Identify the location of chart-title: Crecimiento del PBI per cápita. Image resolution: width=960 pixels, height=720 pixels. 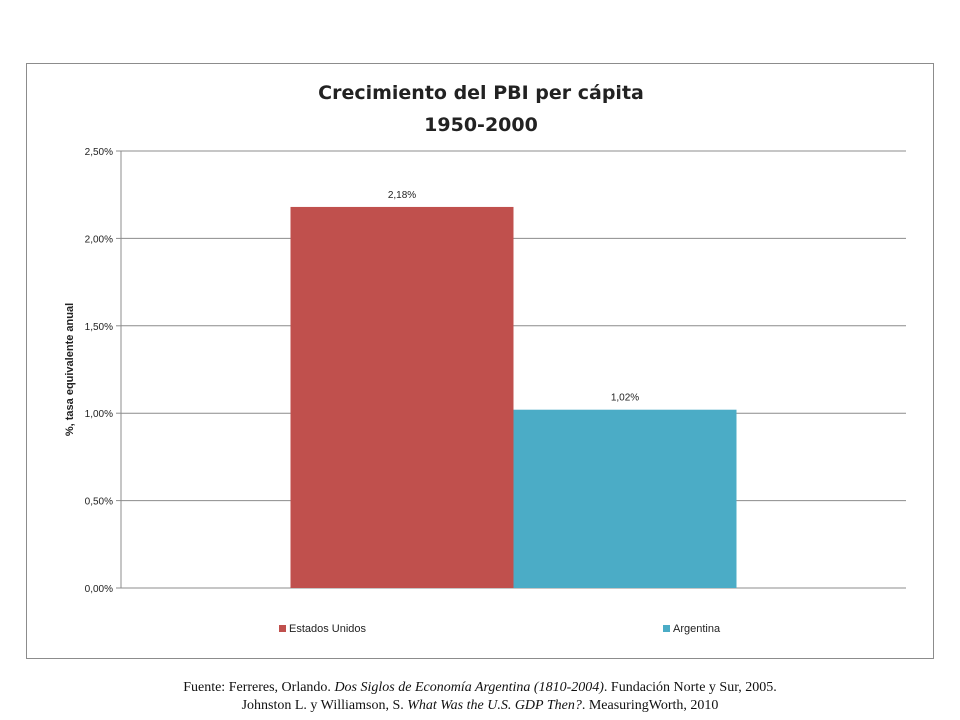
(481, 93).